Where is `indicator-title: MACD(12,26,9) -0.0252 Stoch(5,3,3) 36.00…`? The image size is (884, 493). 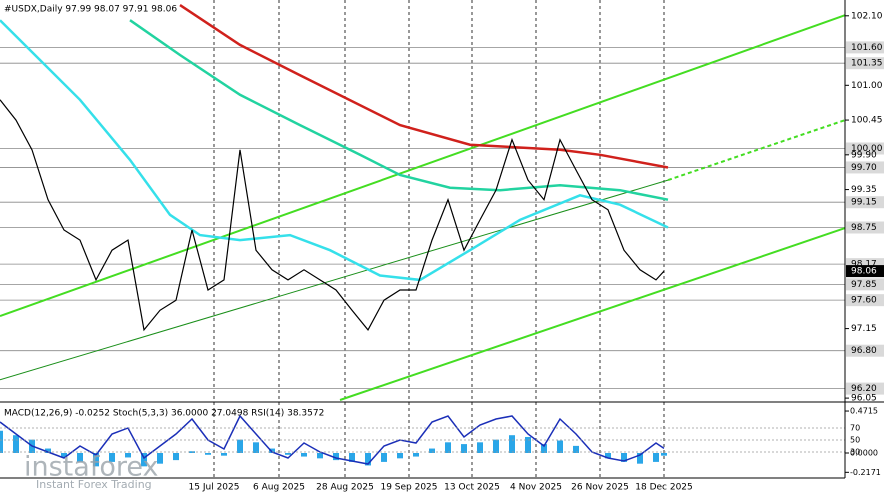
indicator-title: MACD(12,26,9) -0.0252 Stoch(5,3,3) 36.00… is located at coordinates (164, 414).